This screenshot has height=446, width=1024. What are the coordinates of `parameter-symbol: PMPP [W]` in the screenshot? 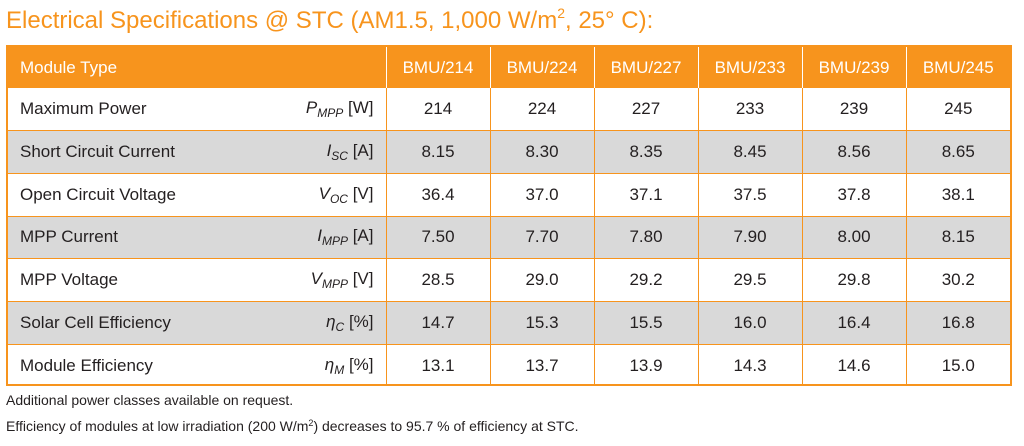 It's located at (339, 109).